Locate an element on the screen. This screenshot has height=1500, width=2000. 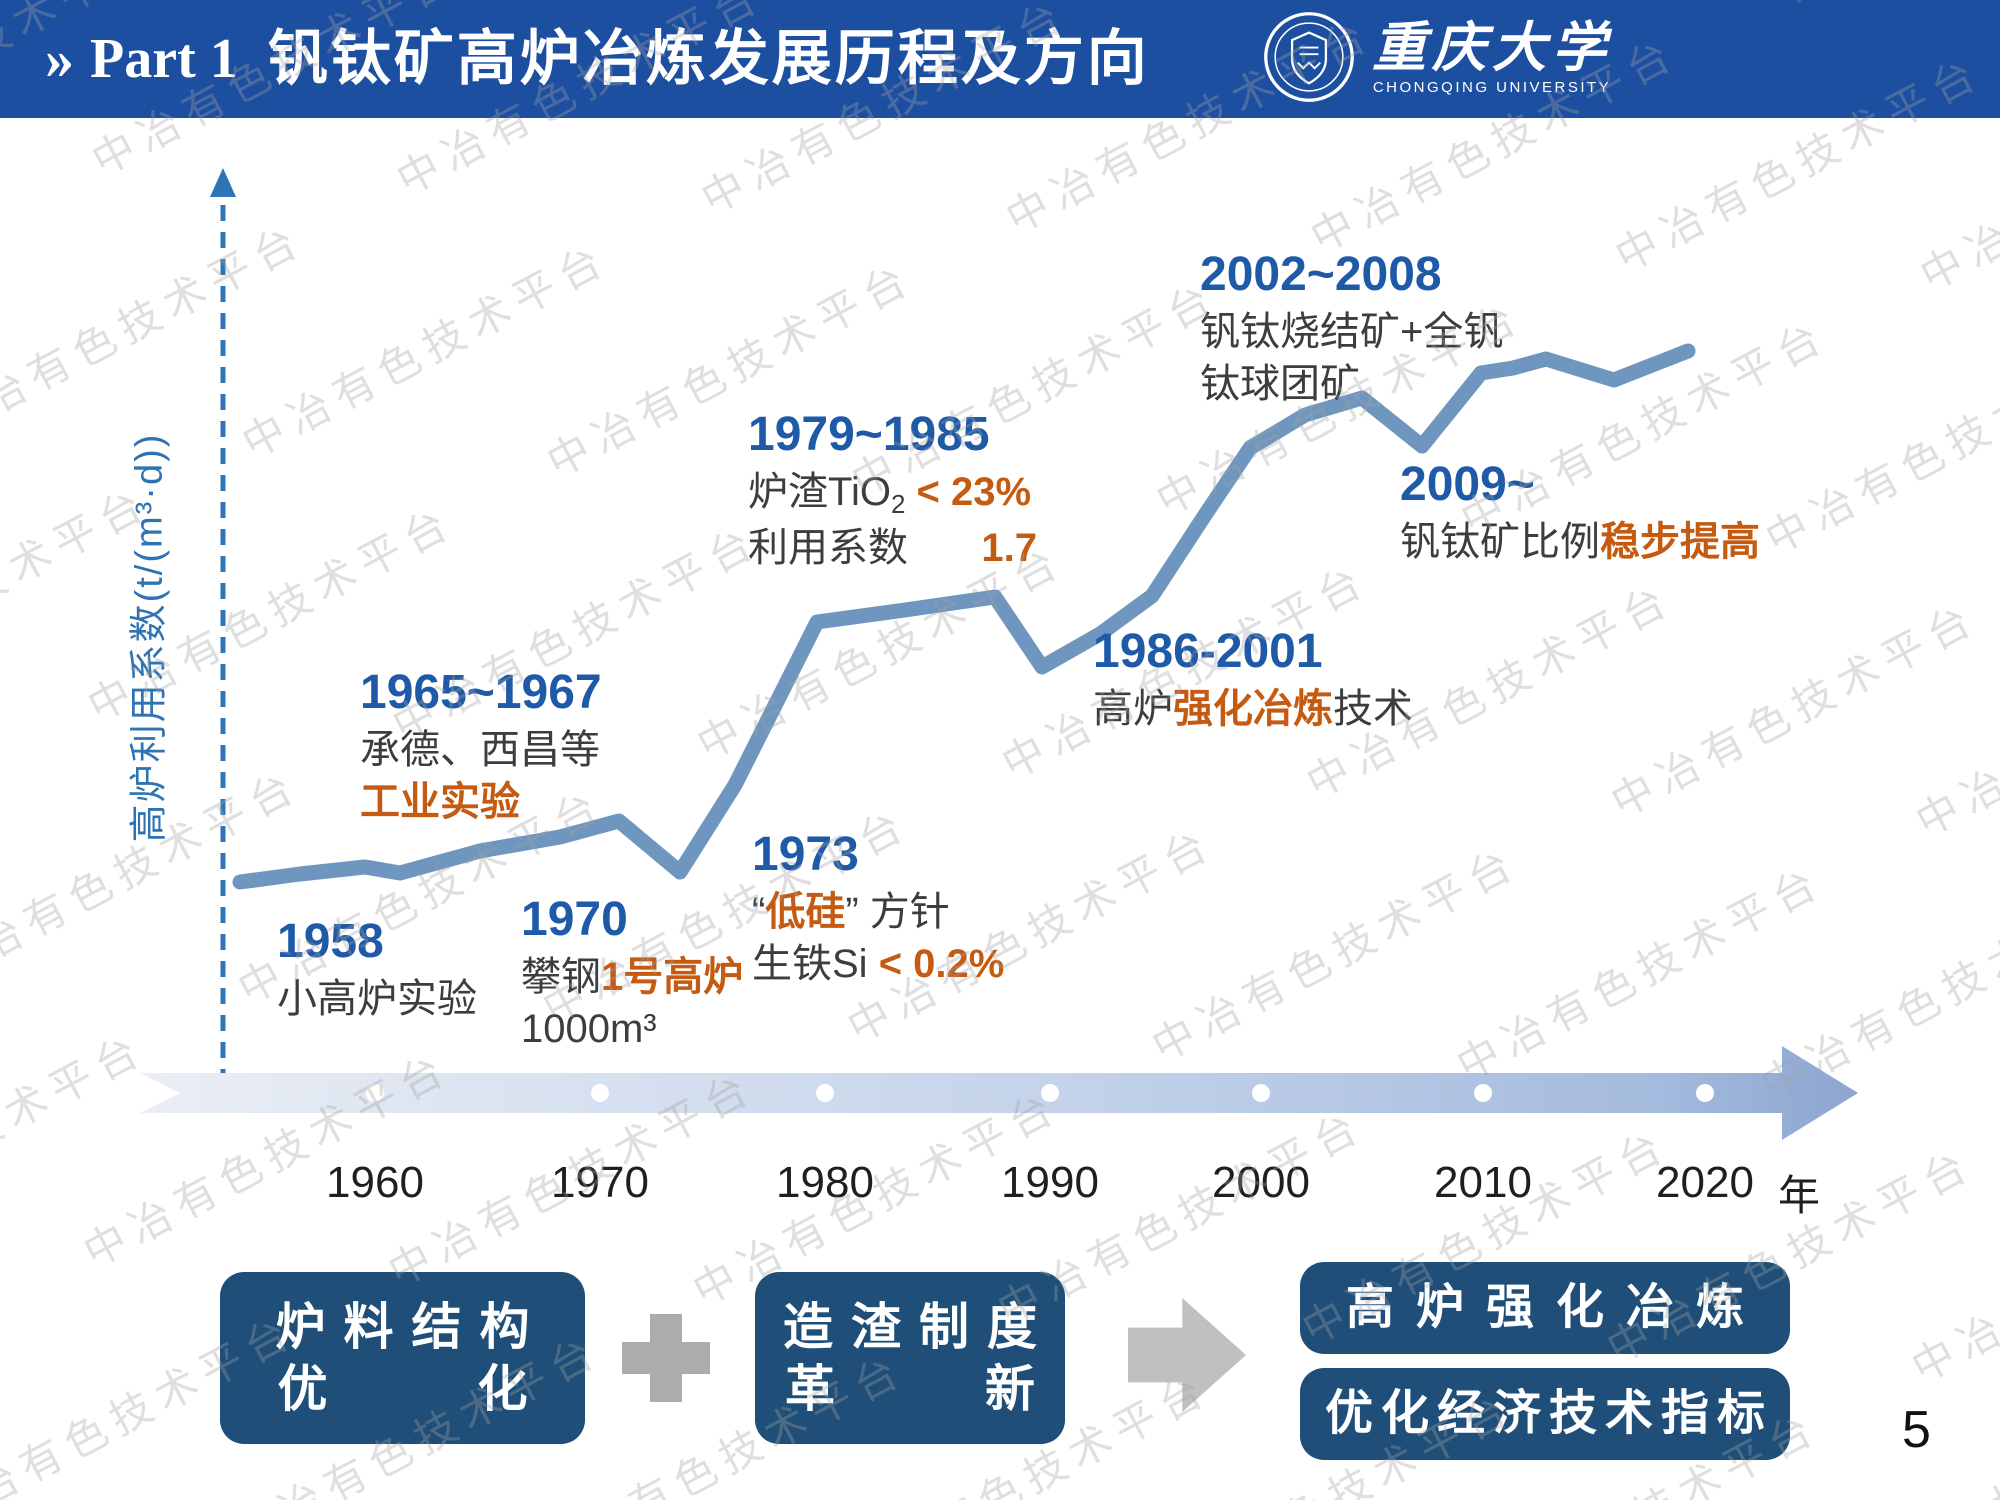
annotation-1986: 1986-2001 高炉强化冶炼技术 is located at coordinates (1253, 680).